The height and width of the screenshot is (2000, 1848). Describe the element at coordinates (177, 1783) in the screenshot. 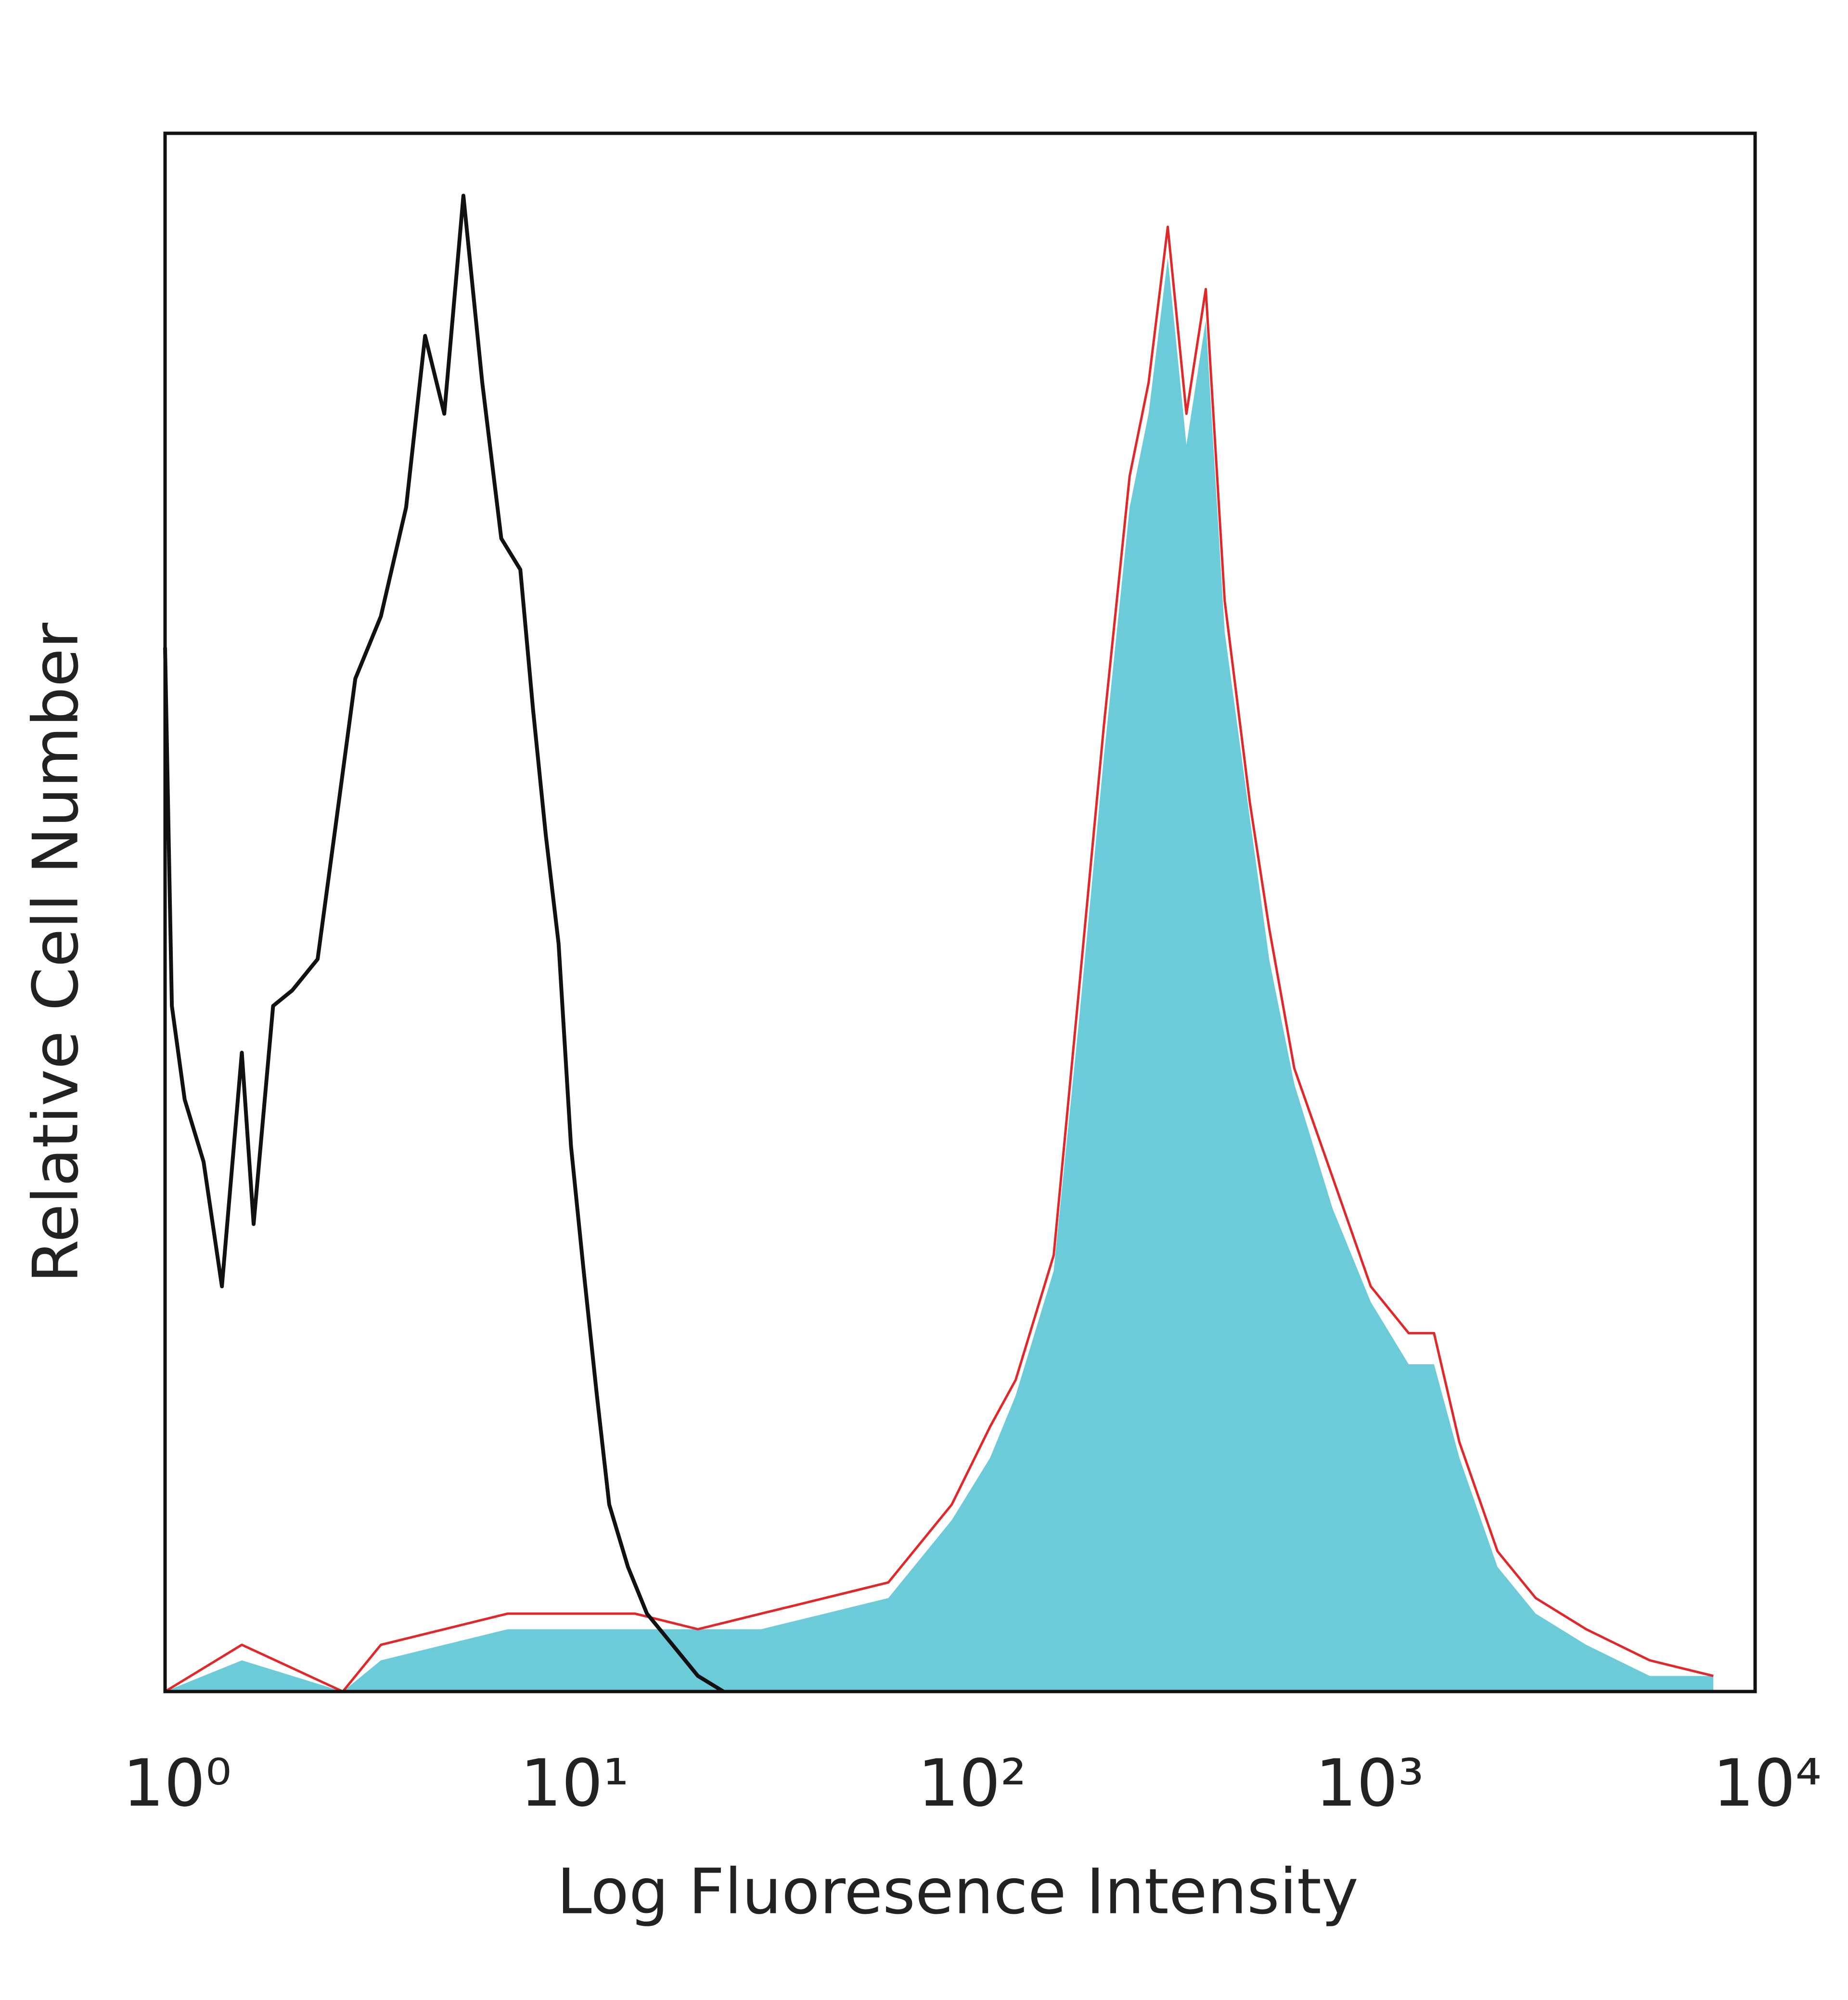

I see `x-tick-label: 10⁰` at that location.